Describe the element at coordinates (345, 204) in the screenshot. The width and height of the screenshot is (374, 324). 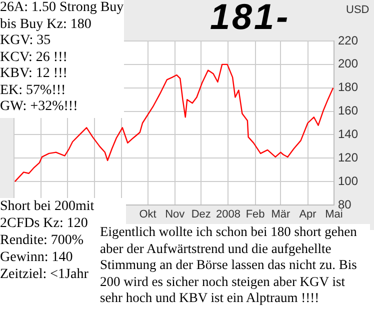
I see `y-tick-label: 80` at that location.